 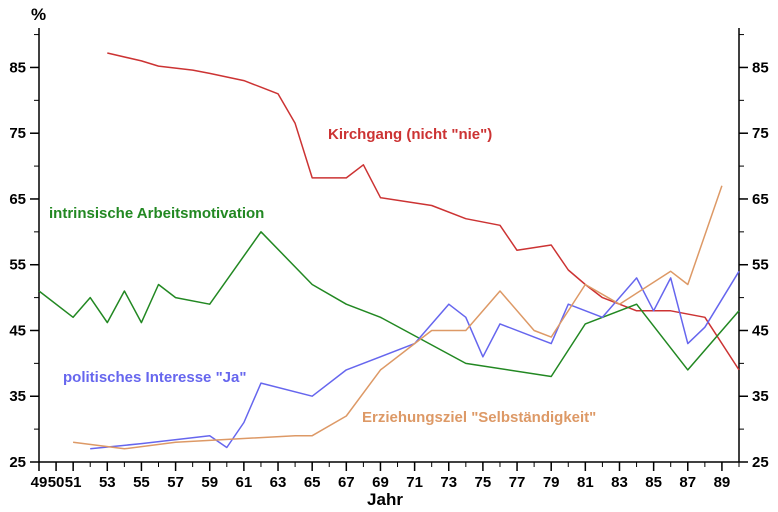 What do you see at coordinates (687, 482) in the screenshot?
I see `x-tick-label: 87` at bounding box center [687, 482].